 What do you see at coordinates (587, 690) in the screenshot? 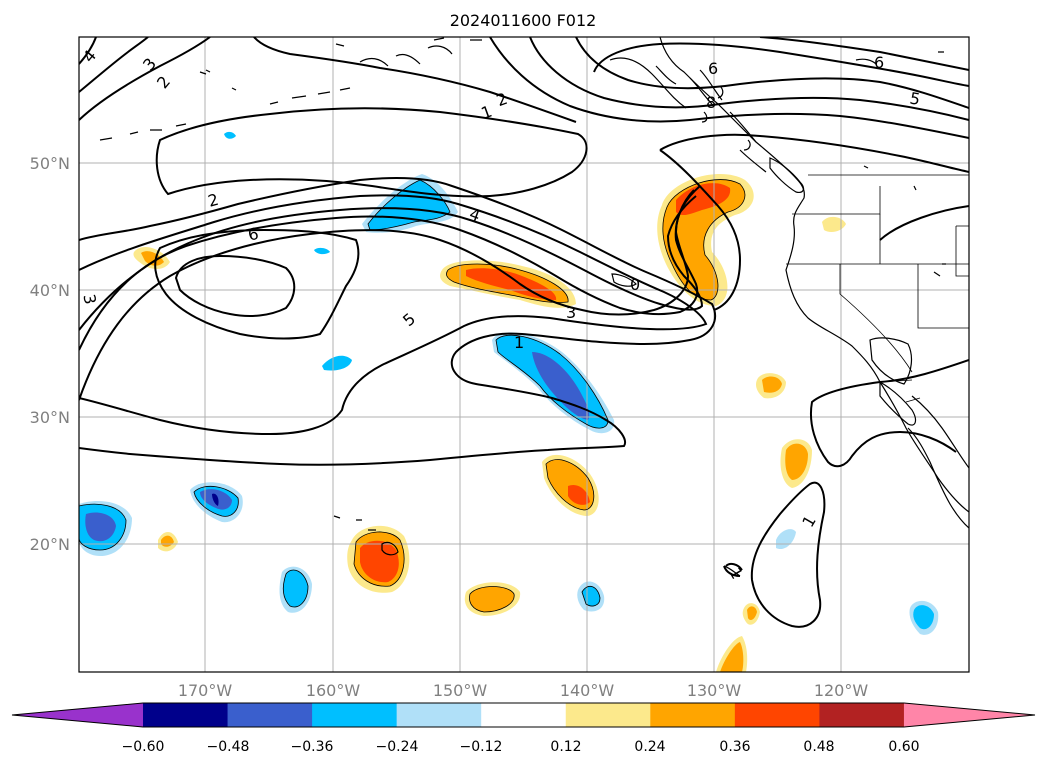
I see `lon-label: 140°W` at bounding box center [587, 690].